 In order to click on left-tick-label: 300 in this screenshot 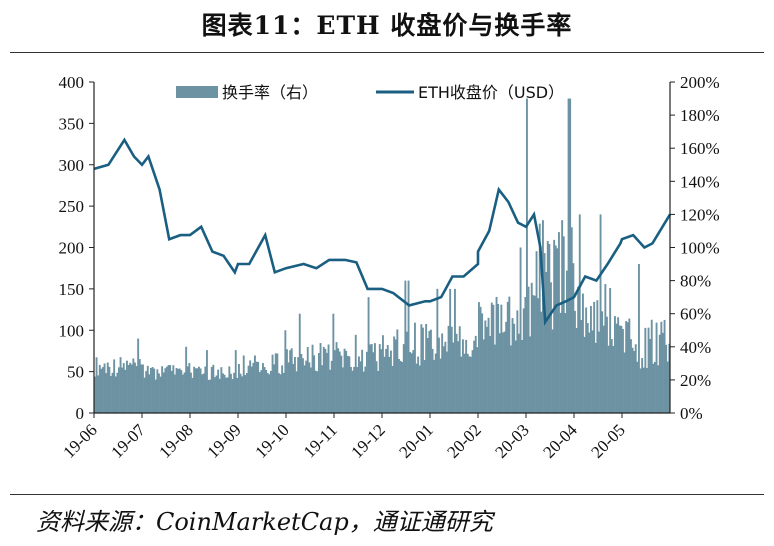, I will do `click(72, 165)`.